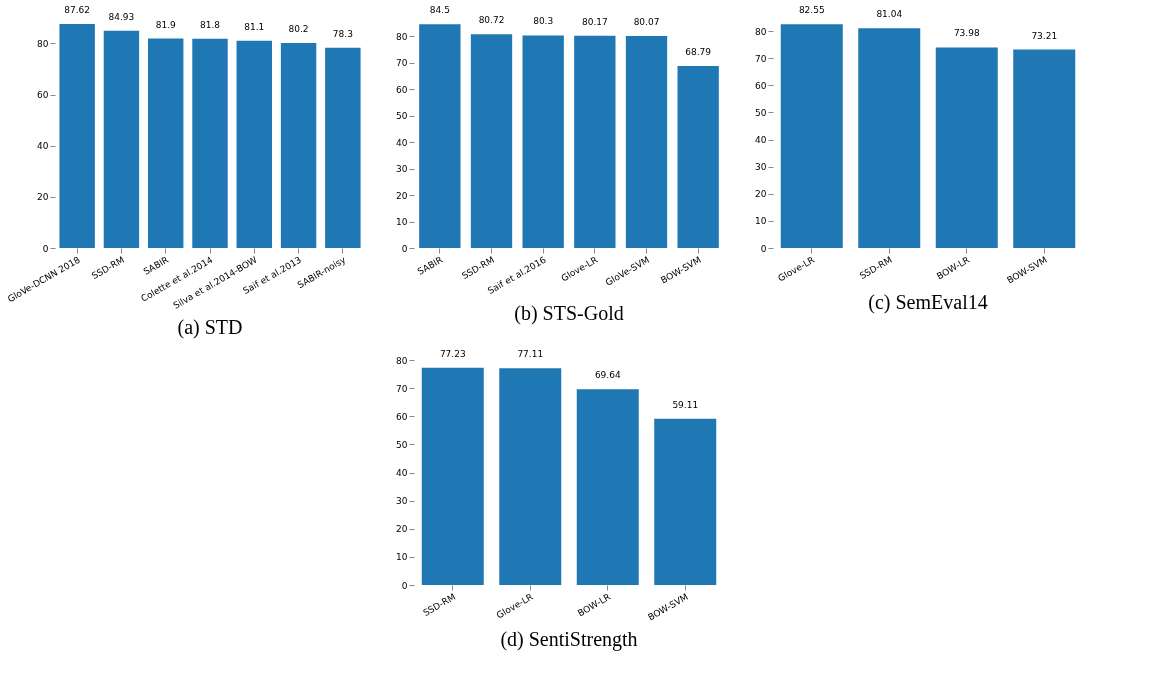 The image size is (1166, 692). What do you see at coordinates (342, 33) in the screenshot?
I see `data-label: 78.3` at bounding box center [342, 33].